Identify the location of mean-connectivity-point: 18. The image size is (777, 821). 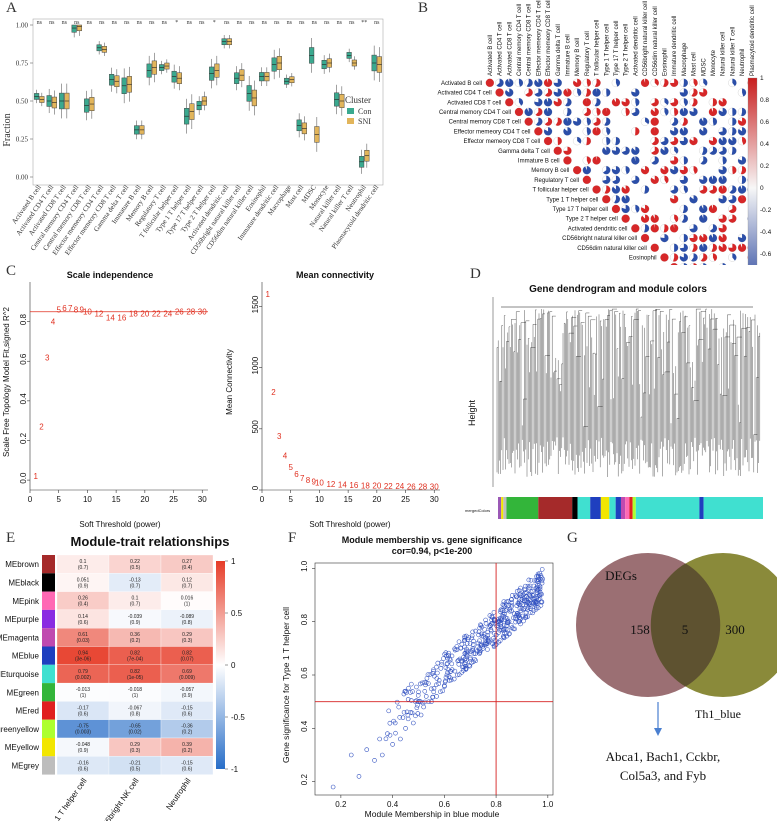
(365, 485).